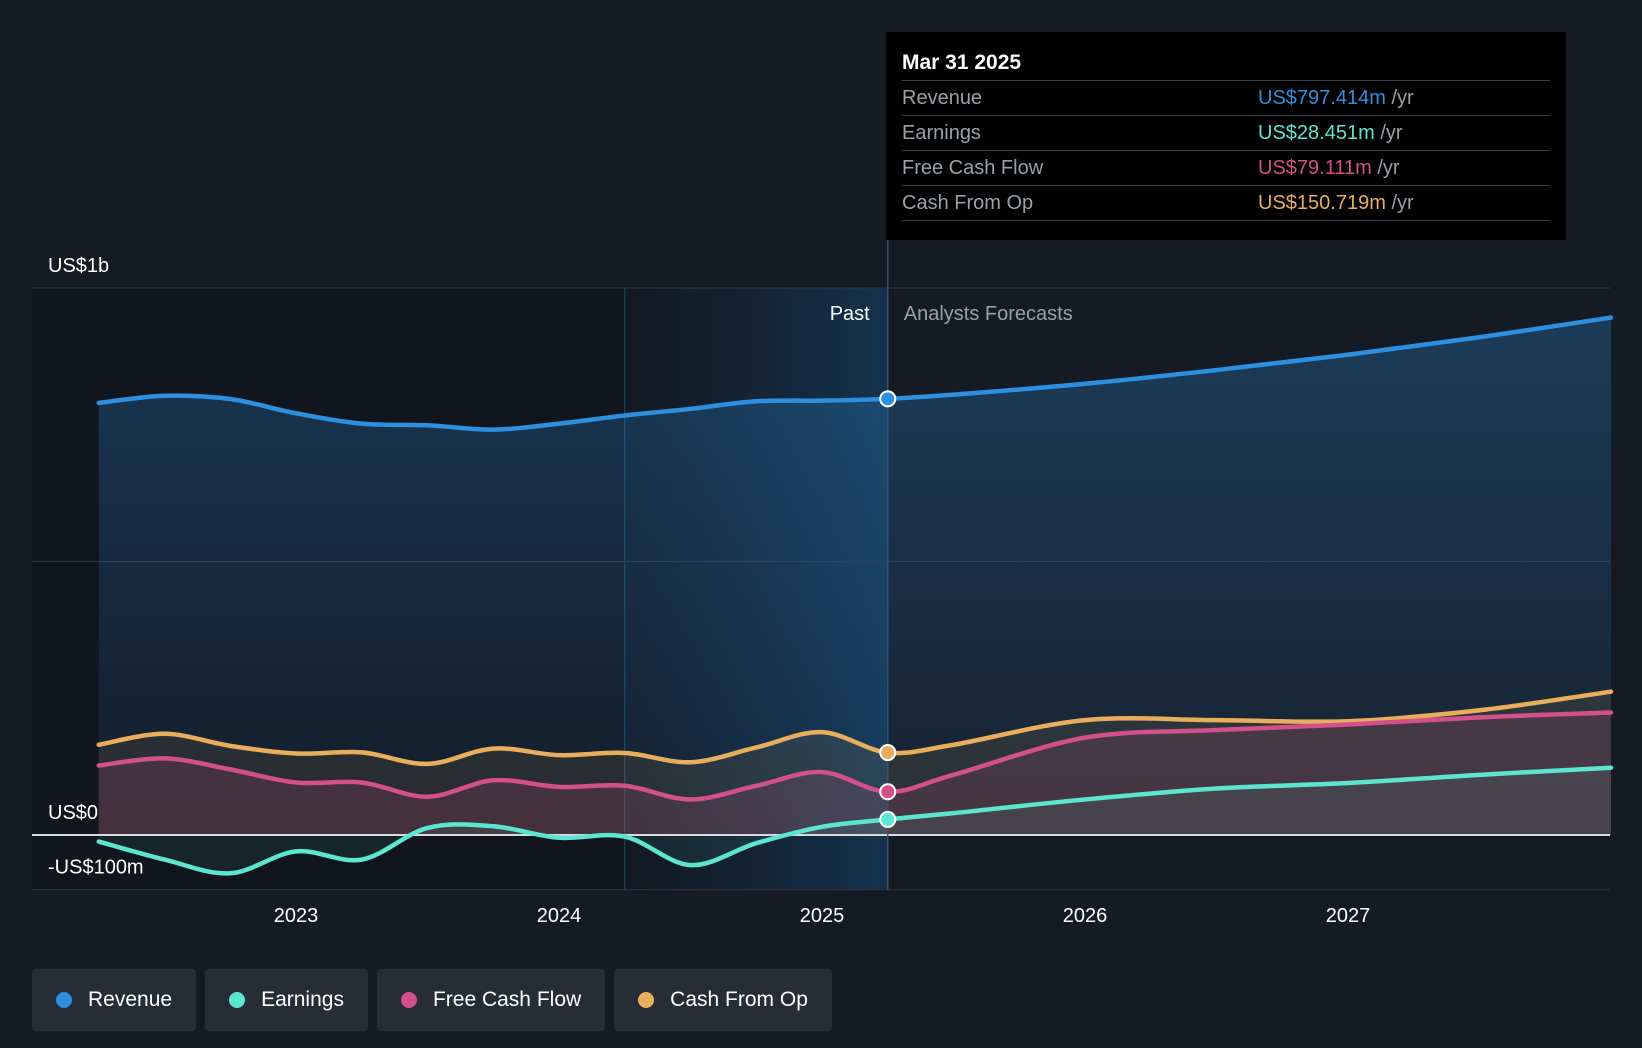  What do you see at coordinates (1226, 203) in the screenshot?
I see `tooltip-row-cash-from-op: Cash From Op US$150.719m /yr` at bounding box center [1226, 203].